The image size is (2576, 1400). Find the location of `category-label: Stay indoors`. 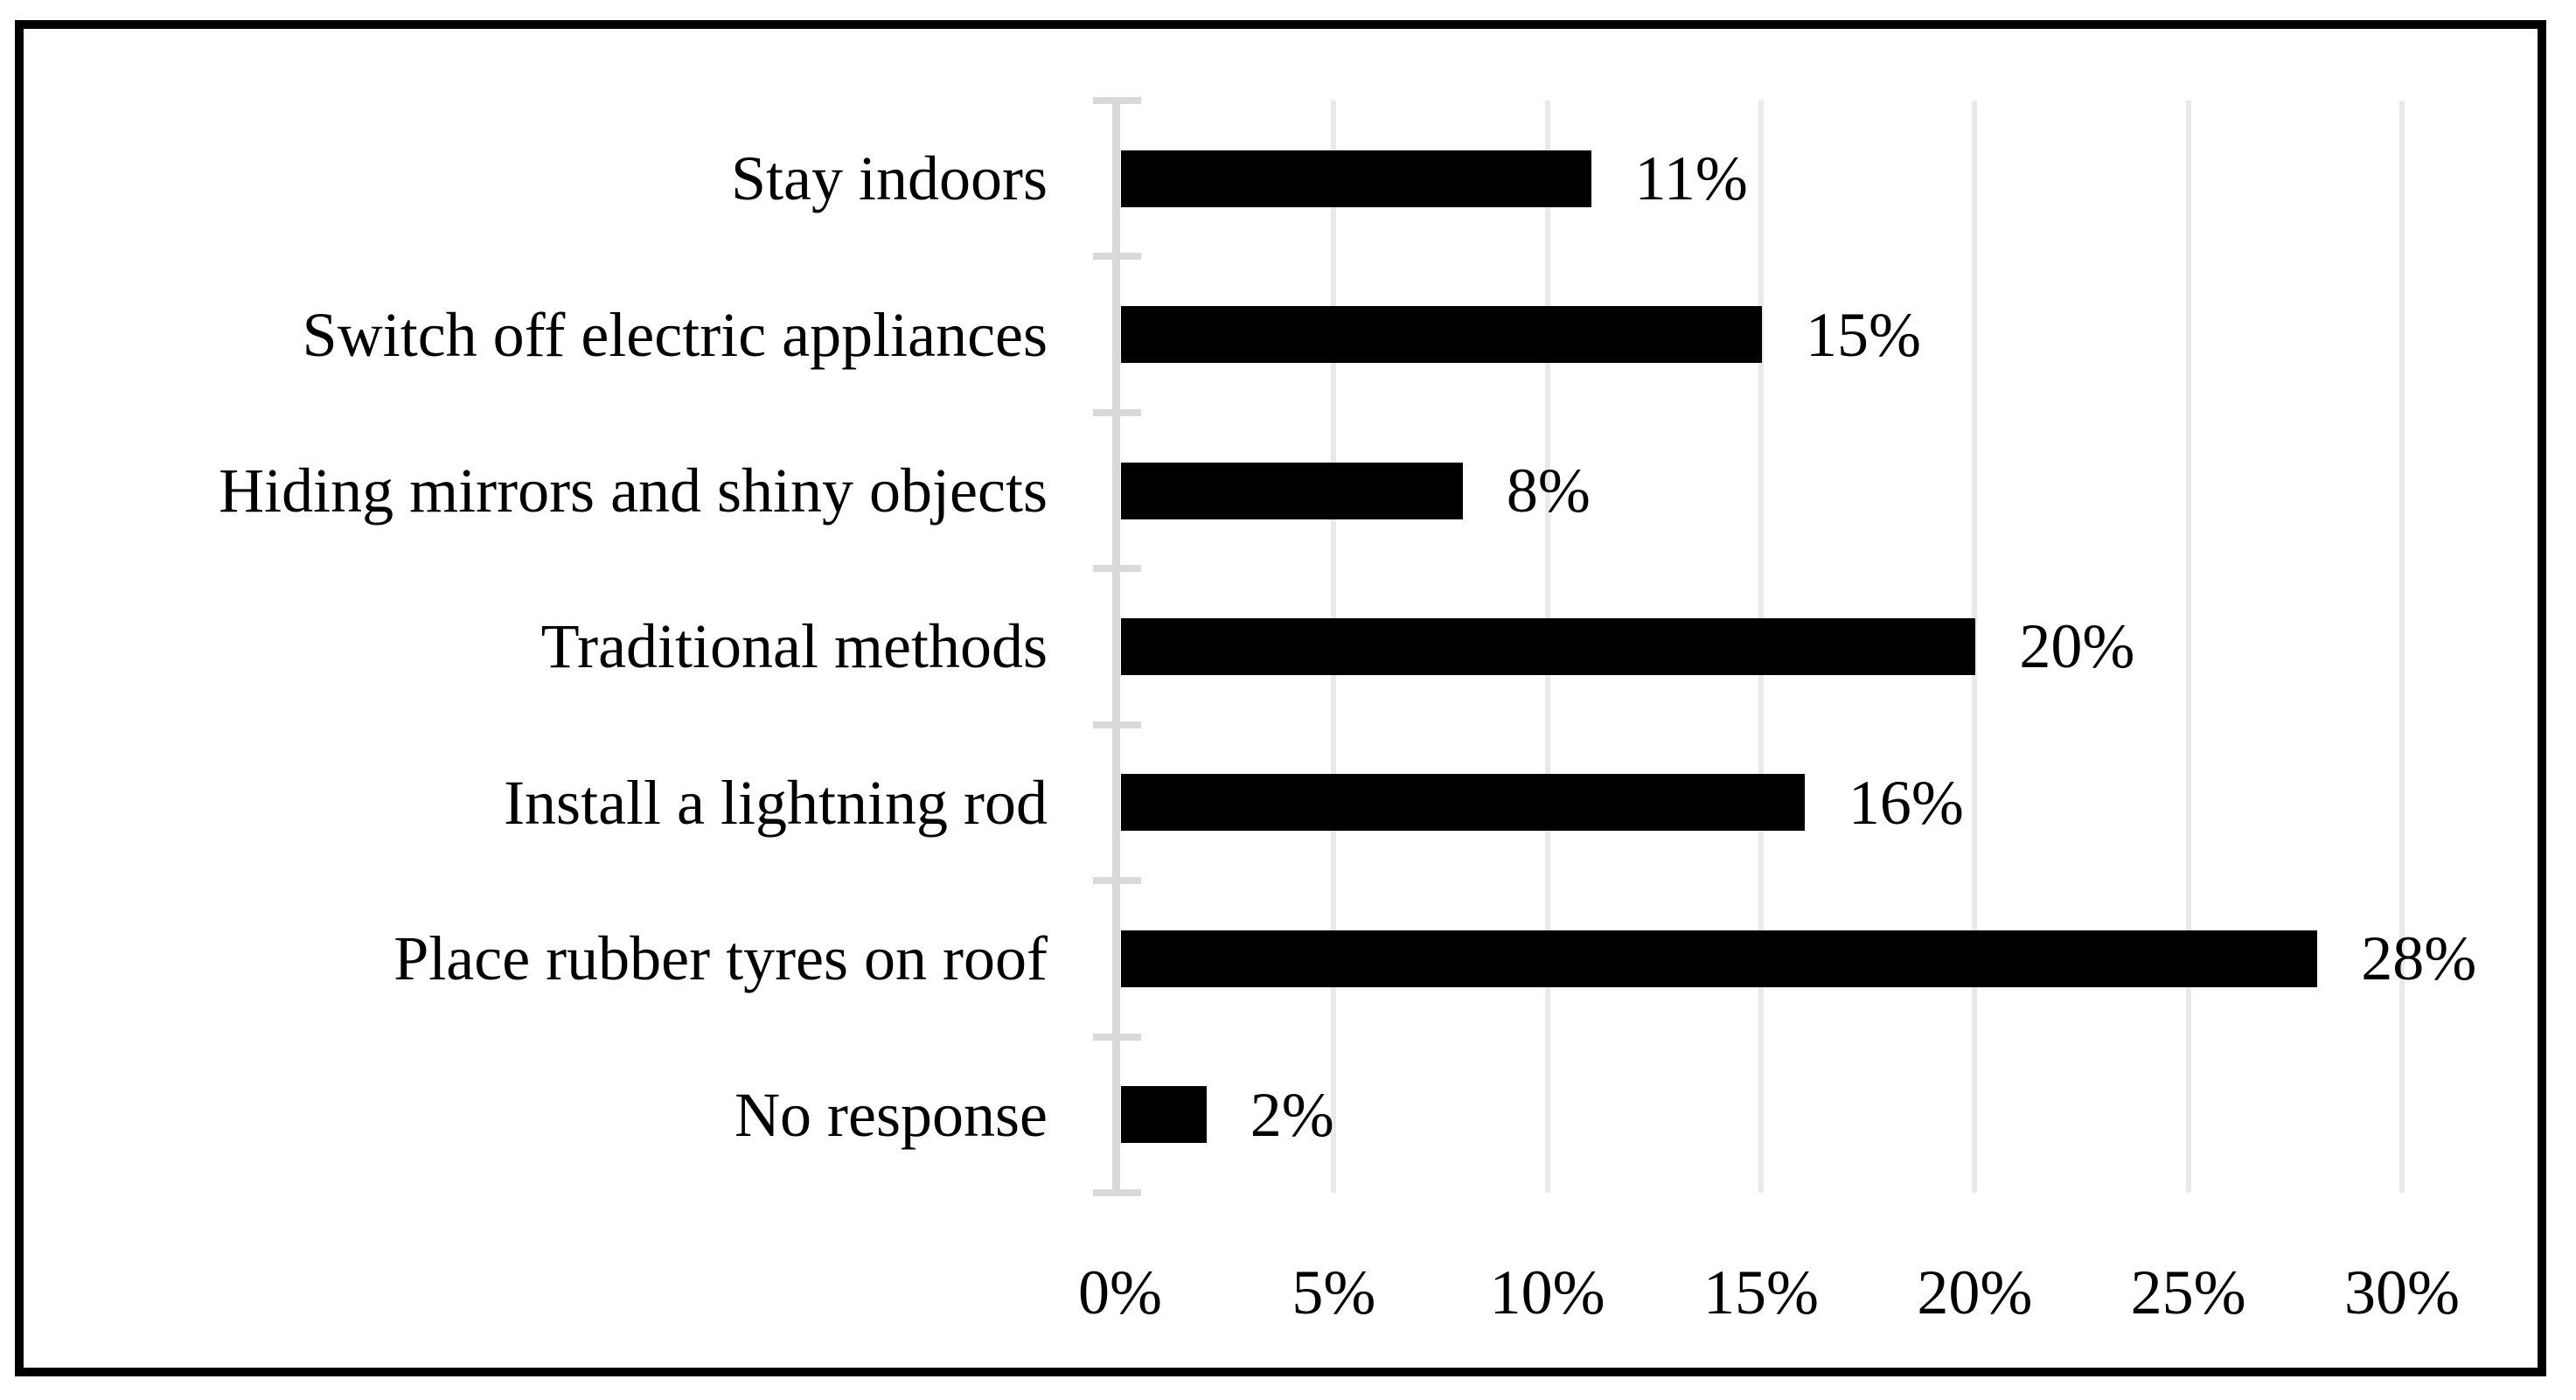

category-label: Stay indoors is located at coordinates (889, 178).